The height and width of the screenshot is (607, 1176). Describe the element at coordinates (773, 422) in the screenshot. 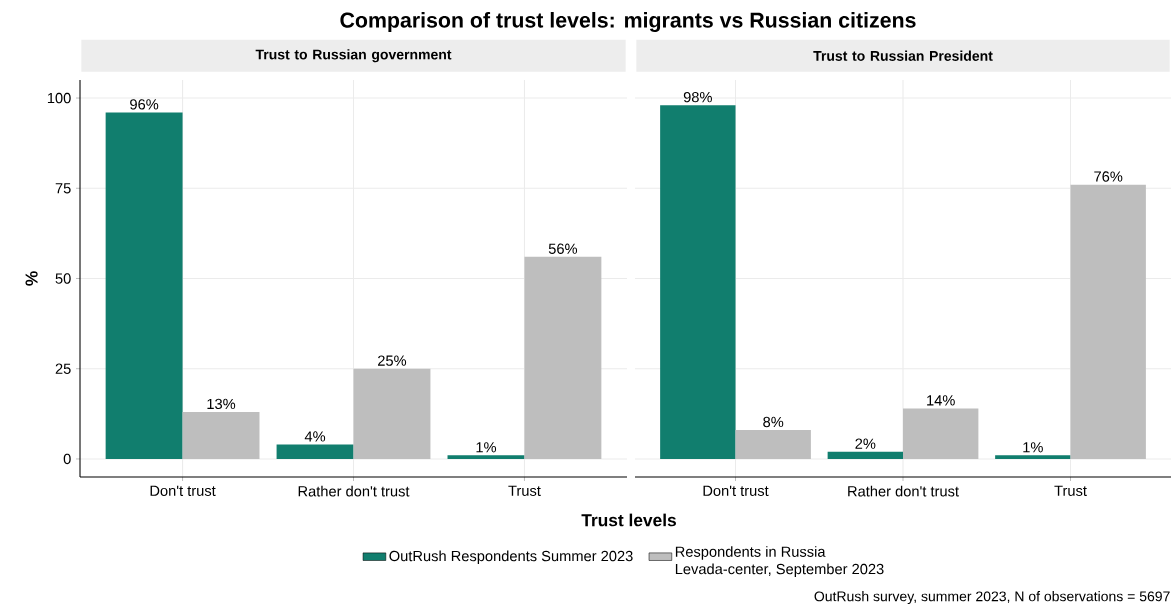

I see `data-label: 8%` at that location.